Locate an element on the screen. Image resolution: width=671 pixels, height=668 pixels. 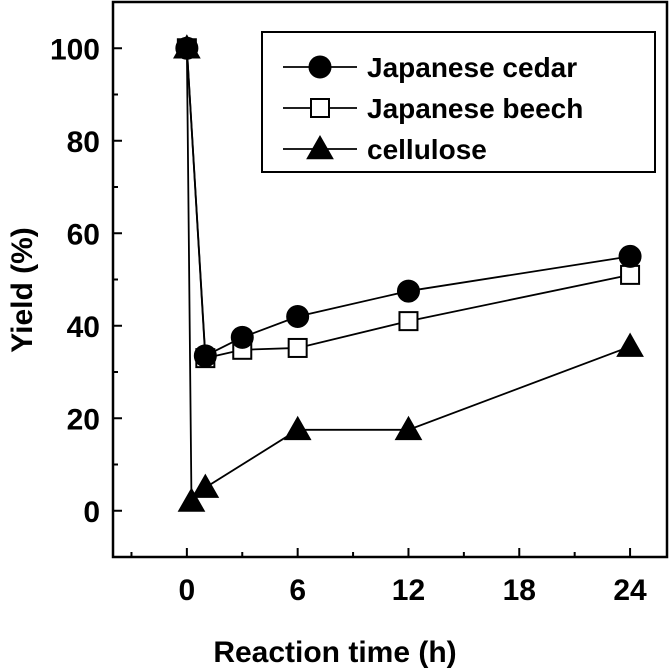
x-tick-label: 12 is located at coordinates (408, 590).